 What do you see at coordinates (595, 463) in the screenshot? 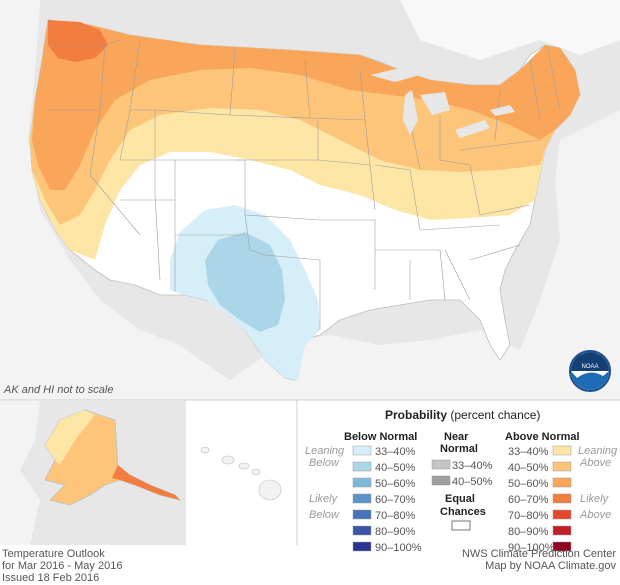
I see `legend-leaning-above-2: Above` at bounding box center [595, 463].